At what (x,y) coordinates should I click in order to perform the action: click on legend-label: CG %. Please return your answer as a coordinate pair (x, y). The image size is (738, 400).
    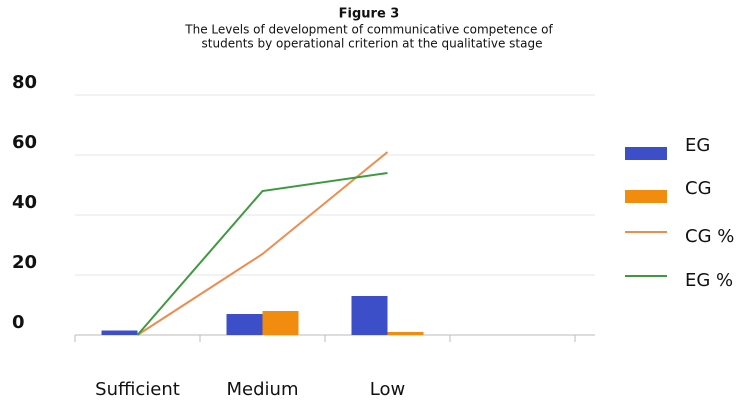
    Looking at the image, I should click on (709, 236).